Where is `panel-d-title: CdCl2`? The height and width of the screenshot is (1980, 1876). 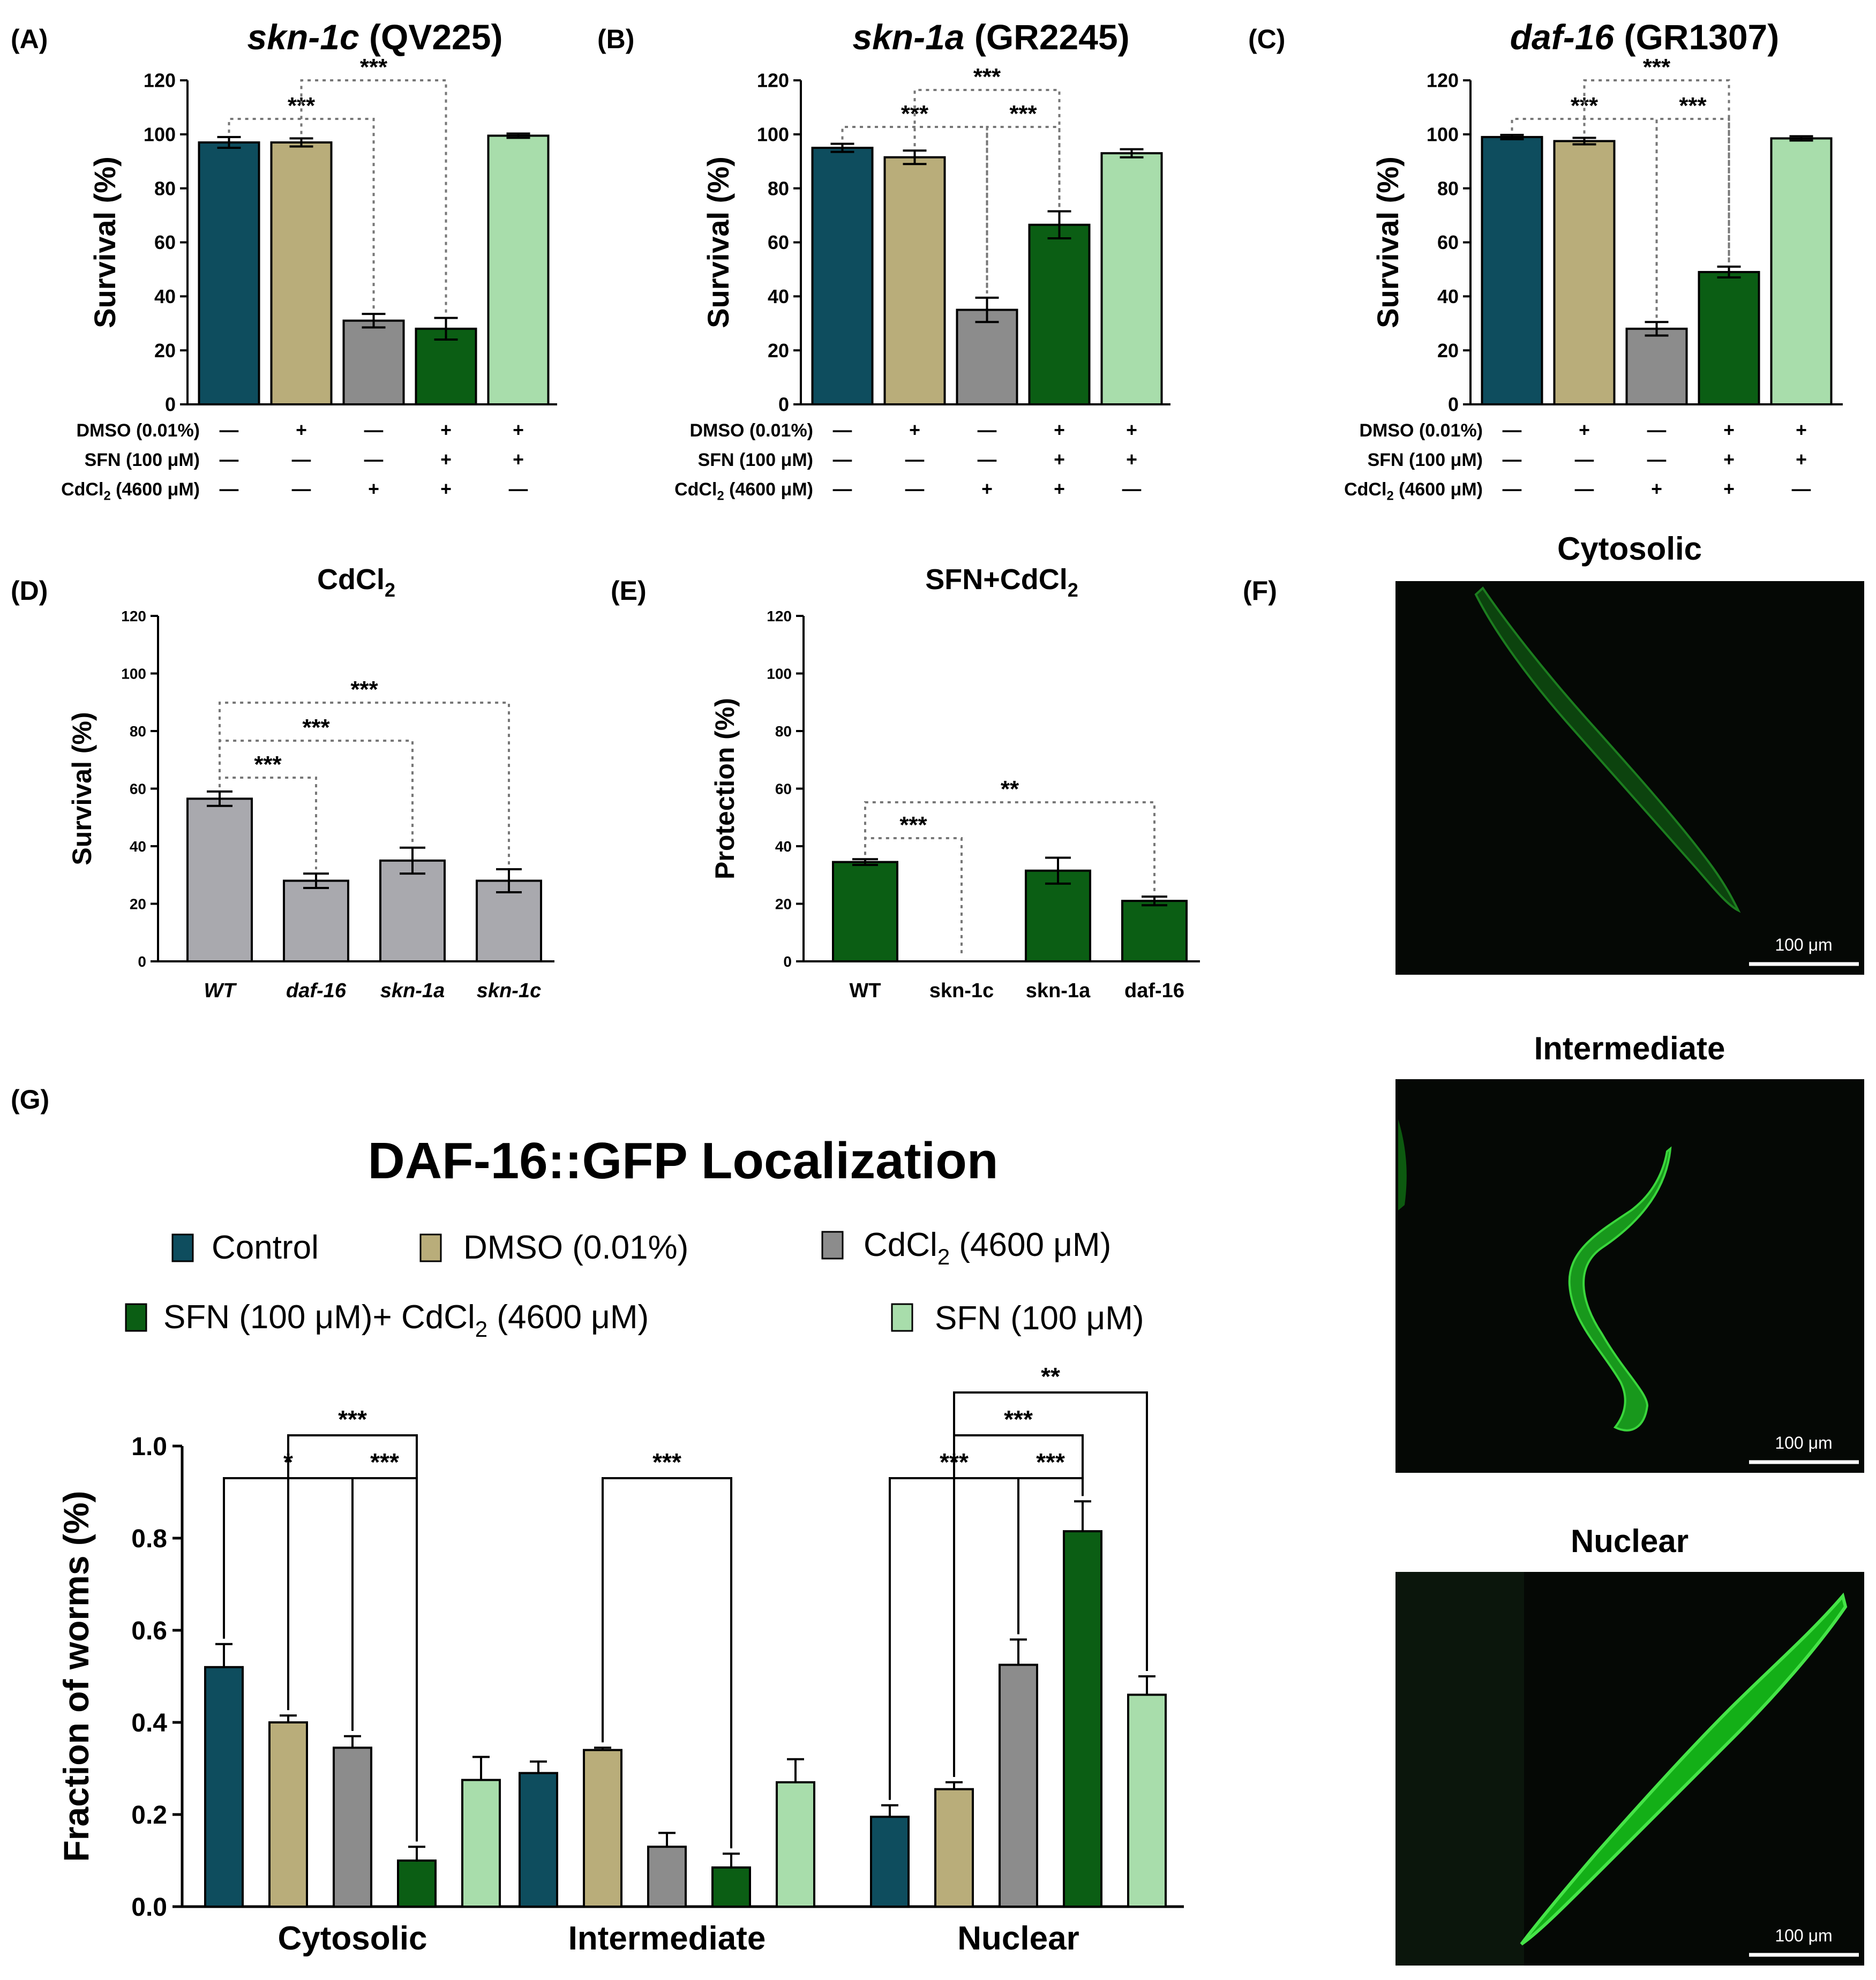 panel-d-title: CdCl2 is located at coordinates (356, 582).